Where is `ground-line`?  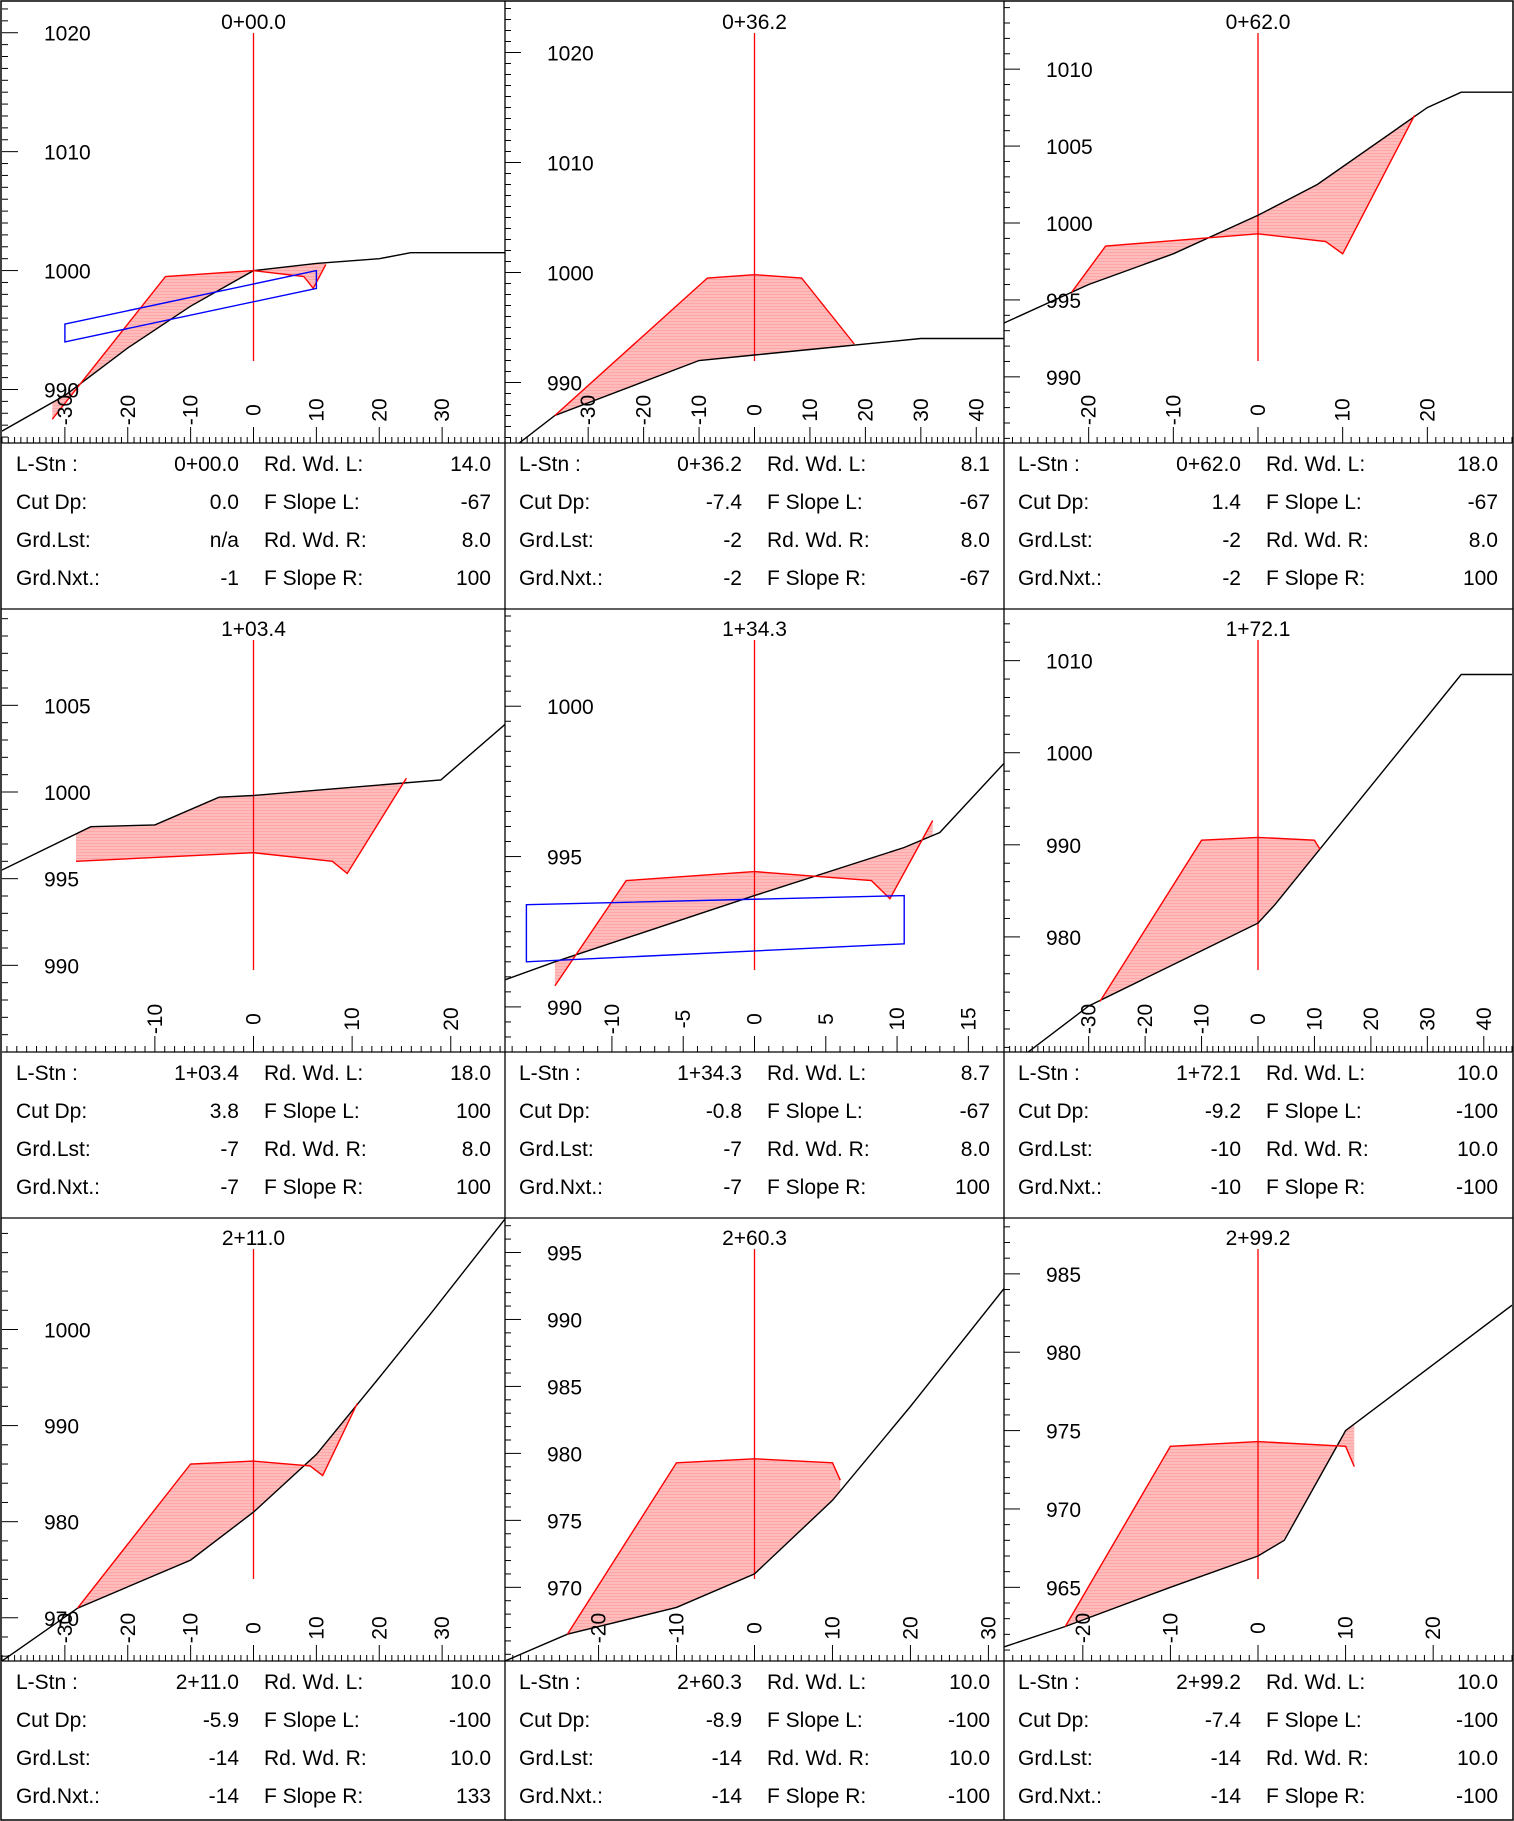
ground-line is located at coordinates (1269, 862).